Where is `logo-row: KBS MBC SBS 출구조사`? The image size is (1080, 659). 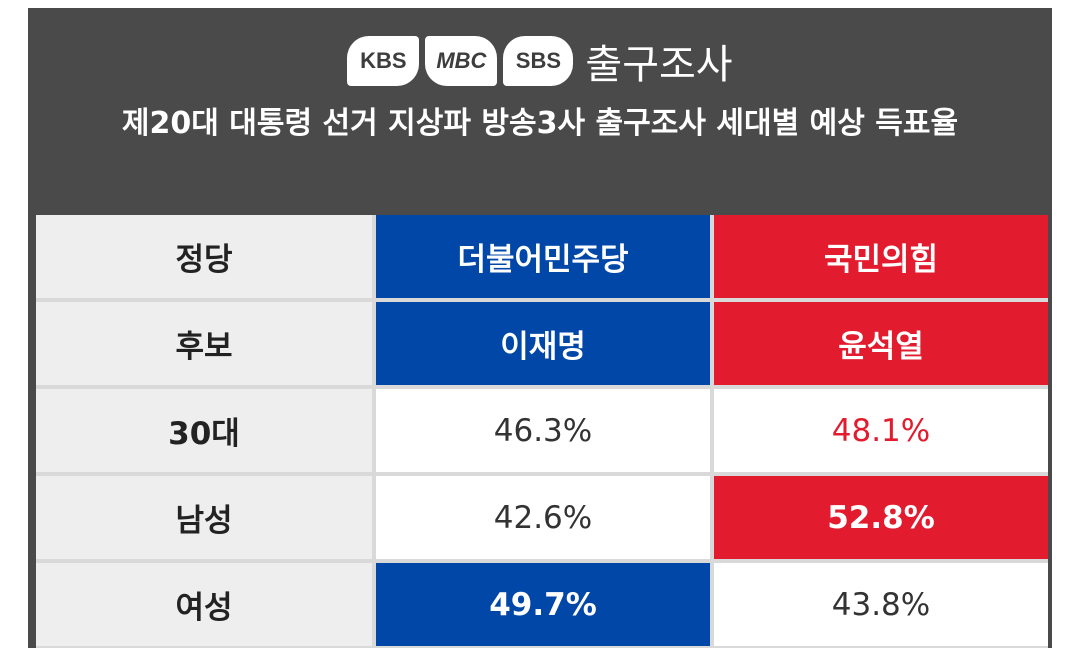
logo-row: KBS MBC SBS 출구조사 is located at coordinates (540, 61).